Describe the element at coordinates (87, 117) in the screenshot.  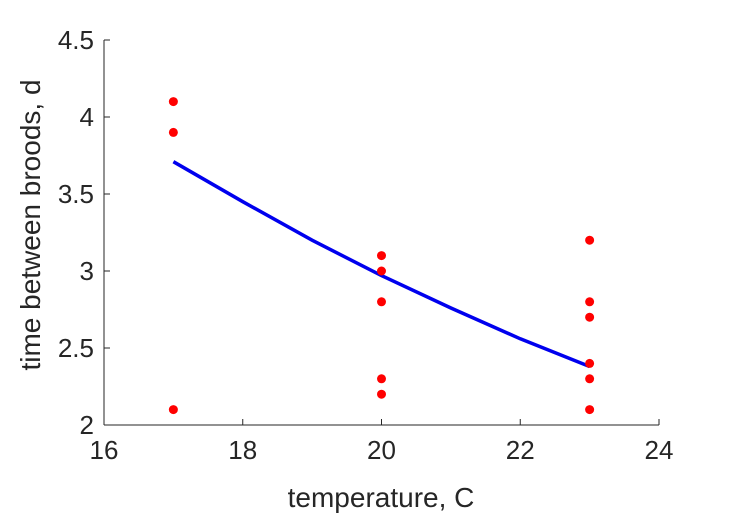
I see `y-tick-label: 4` at that location.